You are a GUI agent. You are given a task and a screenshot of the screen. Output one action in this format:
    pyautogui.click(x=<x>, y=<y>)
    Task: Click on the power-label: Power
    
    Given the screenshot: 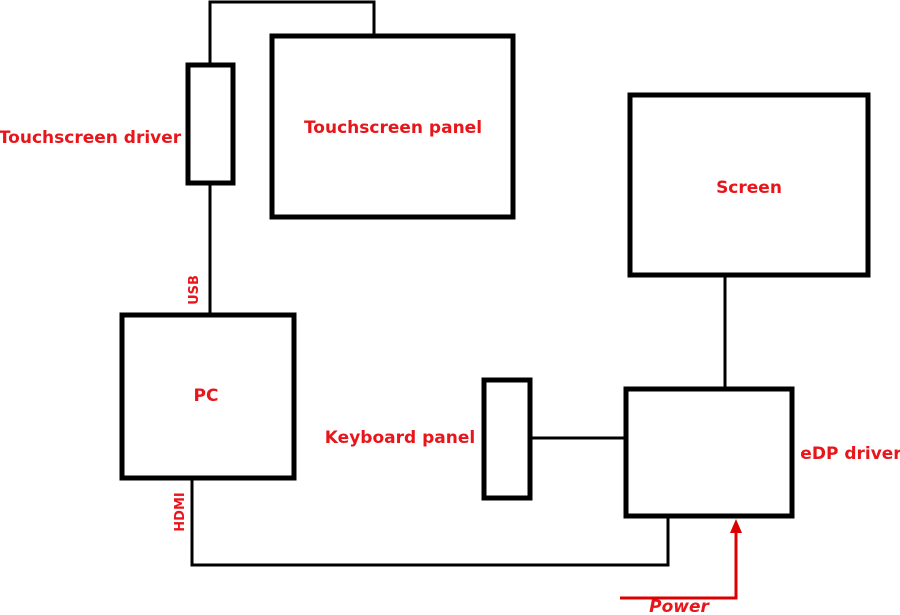 What is the action you would take?
    pyautogui.click(x=679, y=606)
    